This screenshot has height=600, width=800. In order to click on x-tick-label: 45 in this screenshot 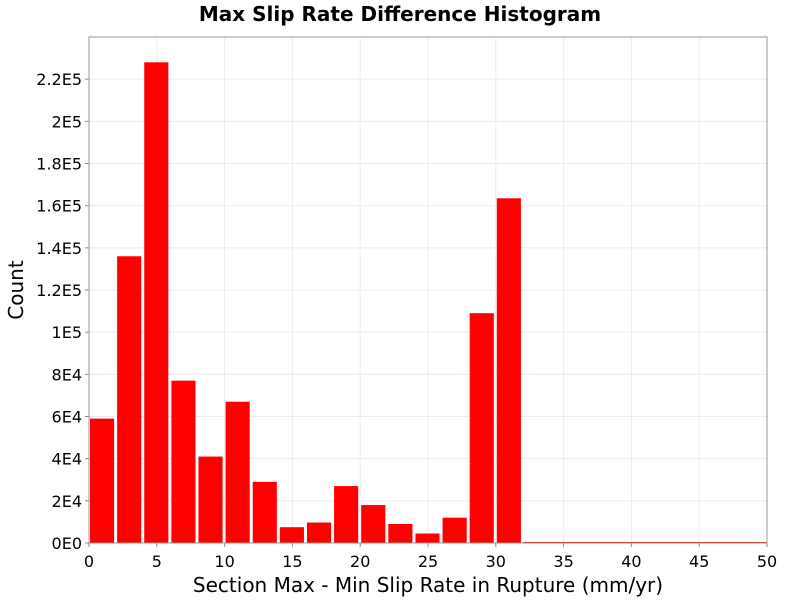, I will do `click(699, 561)`.